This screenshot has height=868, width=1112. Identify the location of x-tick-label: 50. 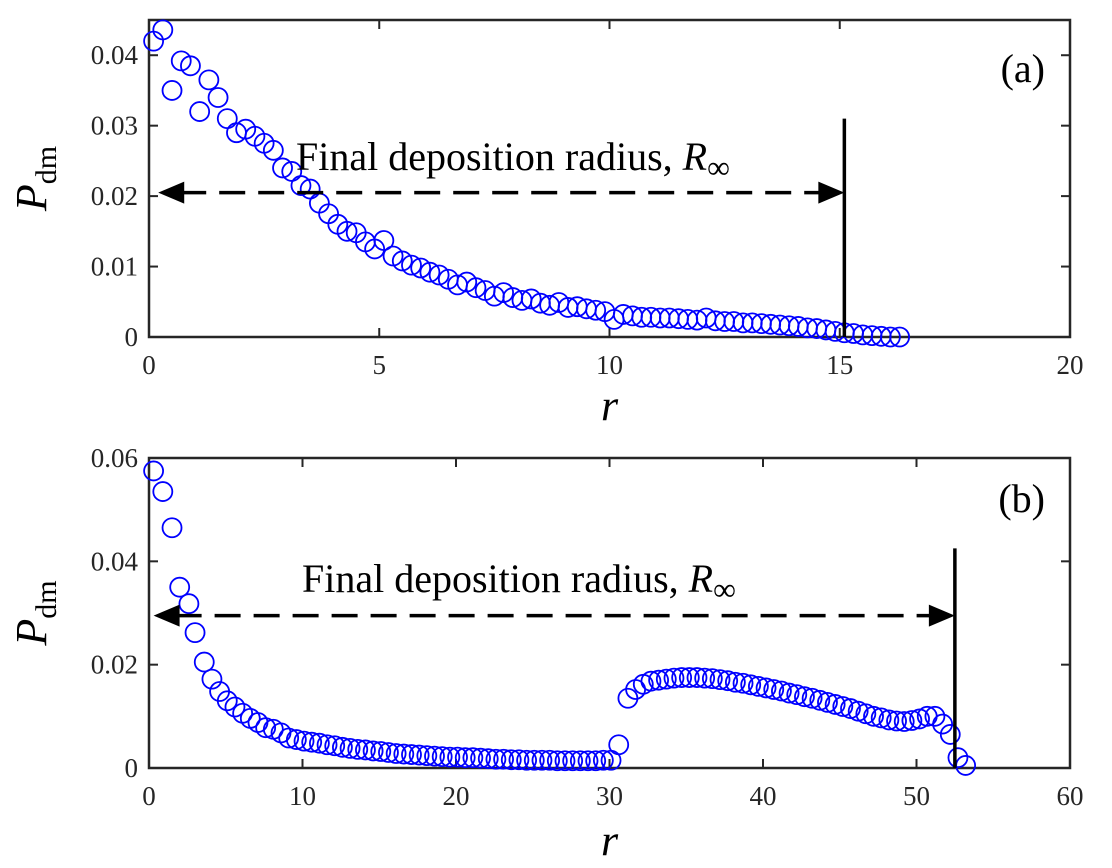
(916, 796).